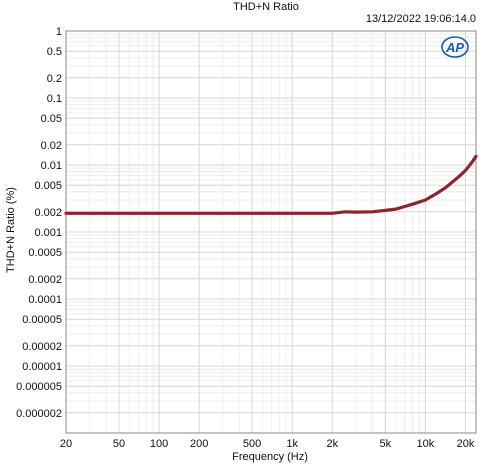  I want to click on y-tick-label: 0.00001, so click(42, 367).